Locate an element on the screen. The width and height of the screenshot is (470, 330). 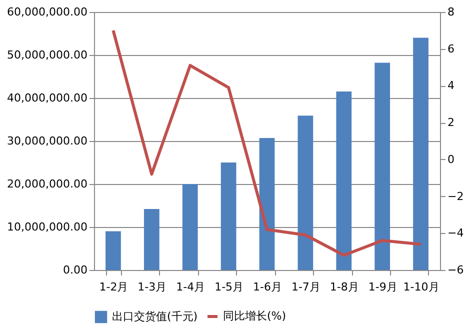
x-tick-label: 1-3月 is located at coordinates (152, 287).